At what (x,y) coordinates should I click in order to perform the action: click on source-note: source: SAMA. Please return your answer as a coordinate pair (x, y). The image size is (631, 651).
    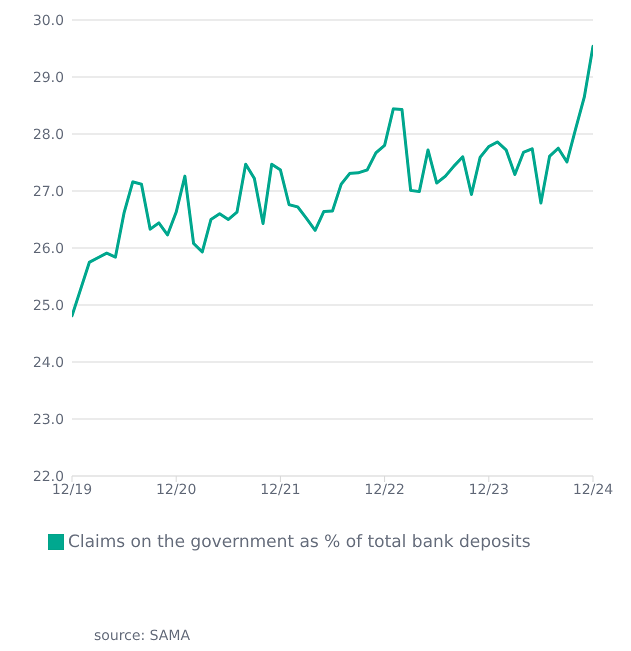
    Looking at the image, I should click on (143, 636).